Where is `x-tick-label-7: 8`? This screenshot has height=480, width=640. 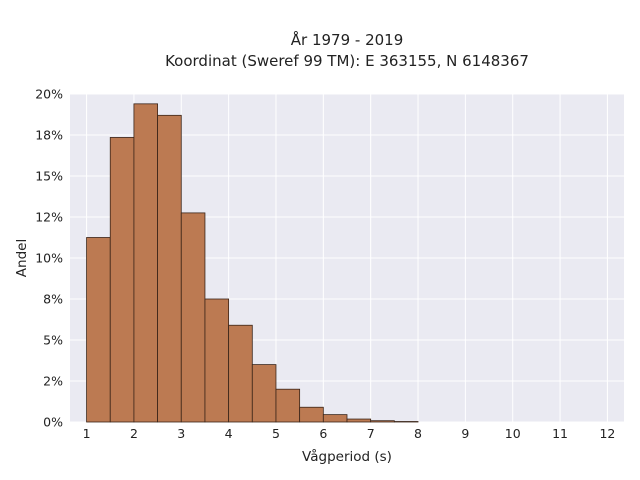 x-tick-label-7: 8 is located at coordinates (418, 433).